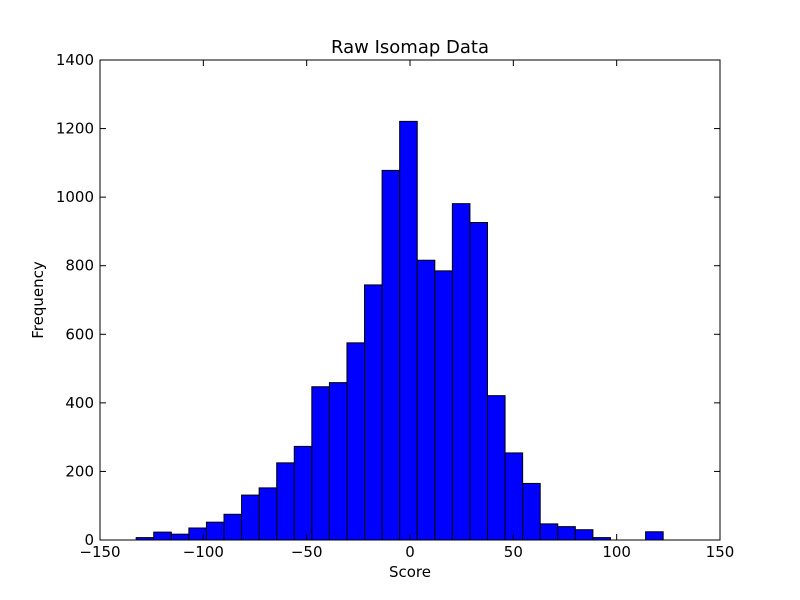 The width and height of the screenshot is (800, 600). I want to click on y-tick-label: 800, so click(79, 266).